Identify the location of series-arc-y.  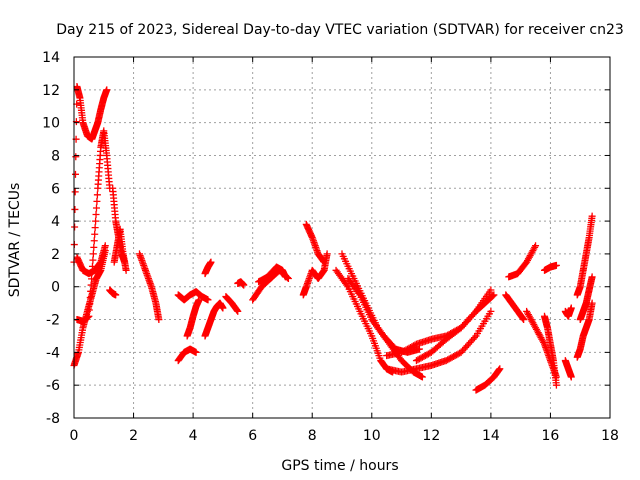
(455, 328).